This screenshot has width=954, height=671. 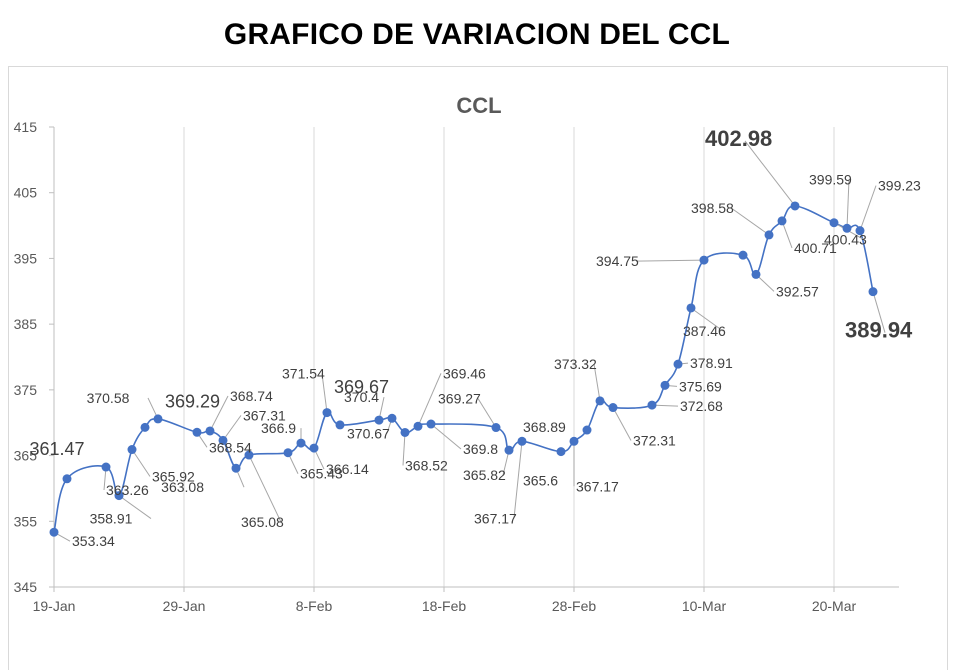 What do you see at coordinates (575, 364) in the screenshot?
I see `data-label: 373.32` at bounding box center [575, 364].